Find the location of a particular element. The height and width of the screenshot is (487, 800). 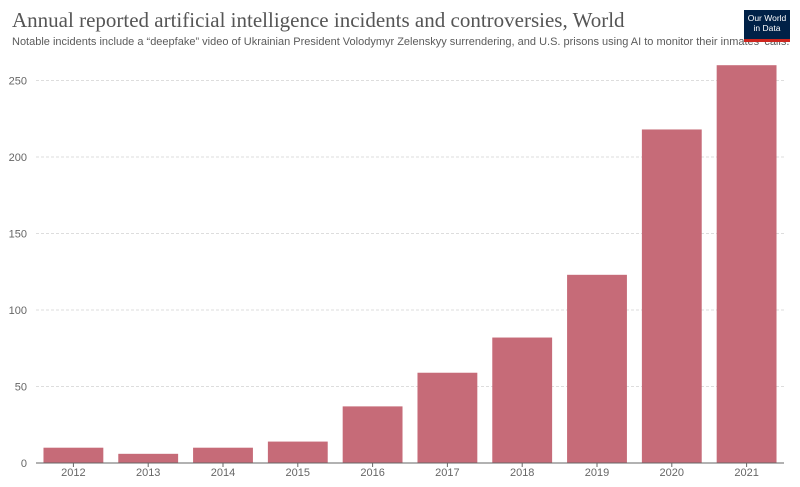

x-tick-label: 2019 is located at coordinates (597, 473).